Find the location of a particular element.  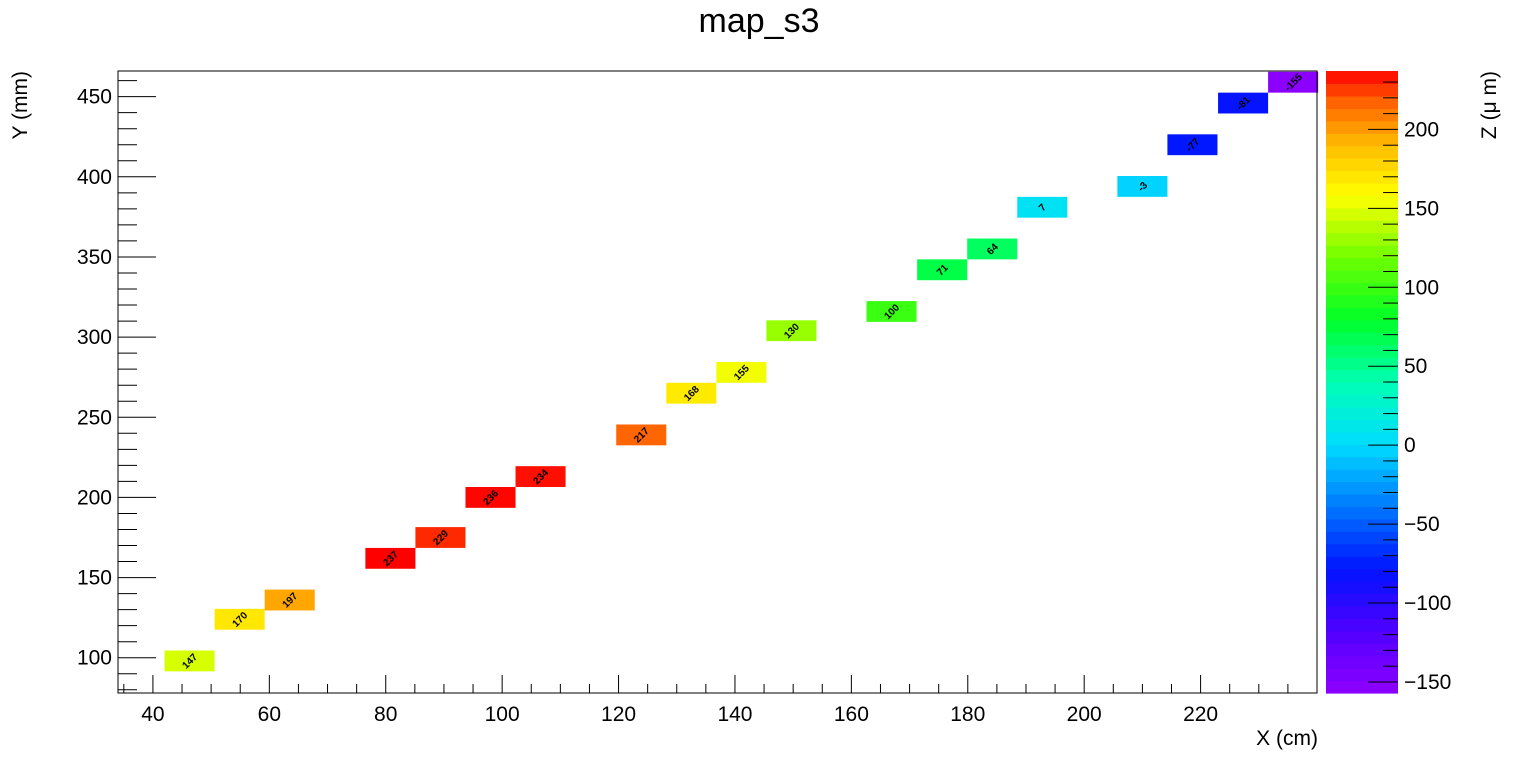

colorbar-tick-label: −150 is located at coordinates (1427, 682).